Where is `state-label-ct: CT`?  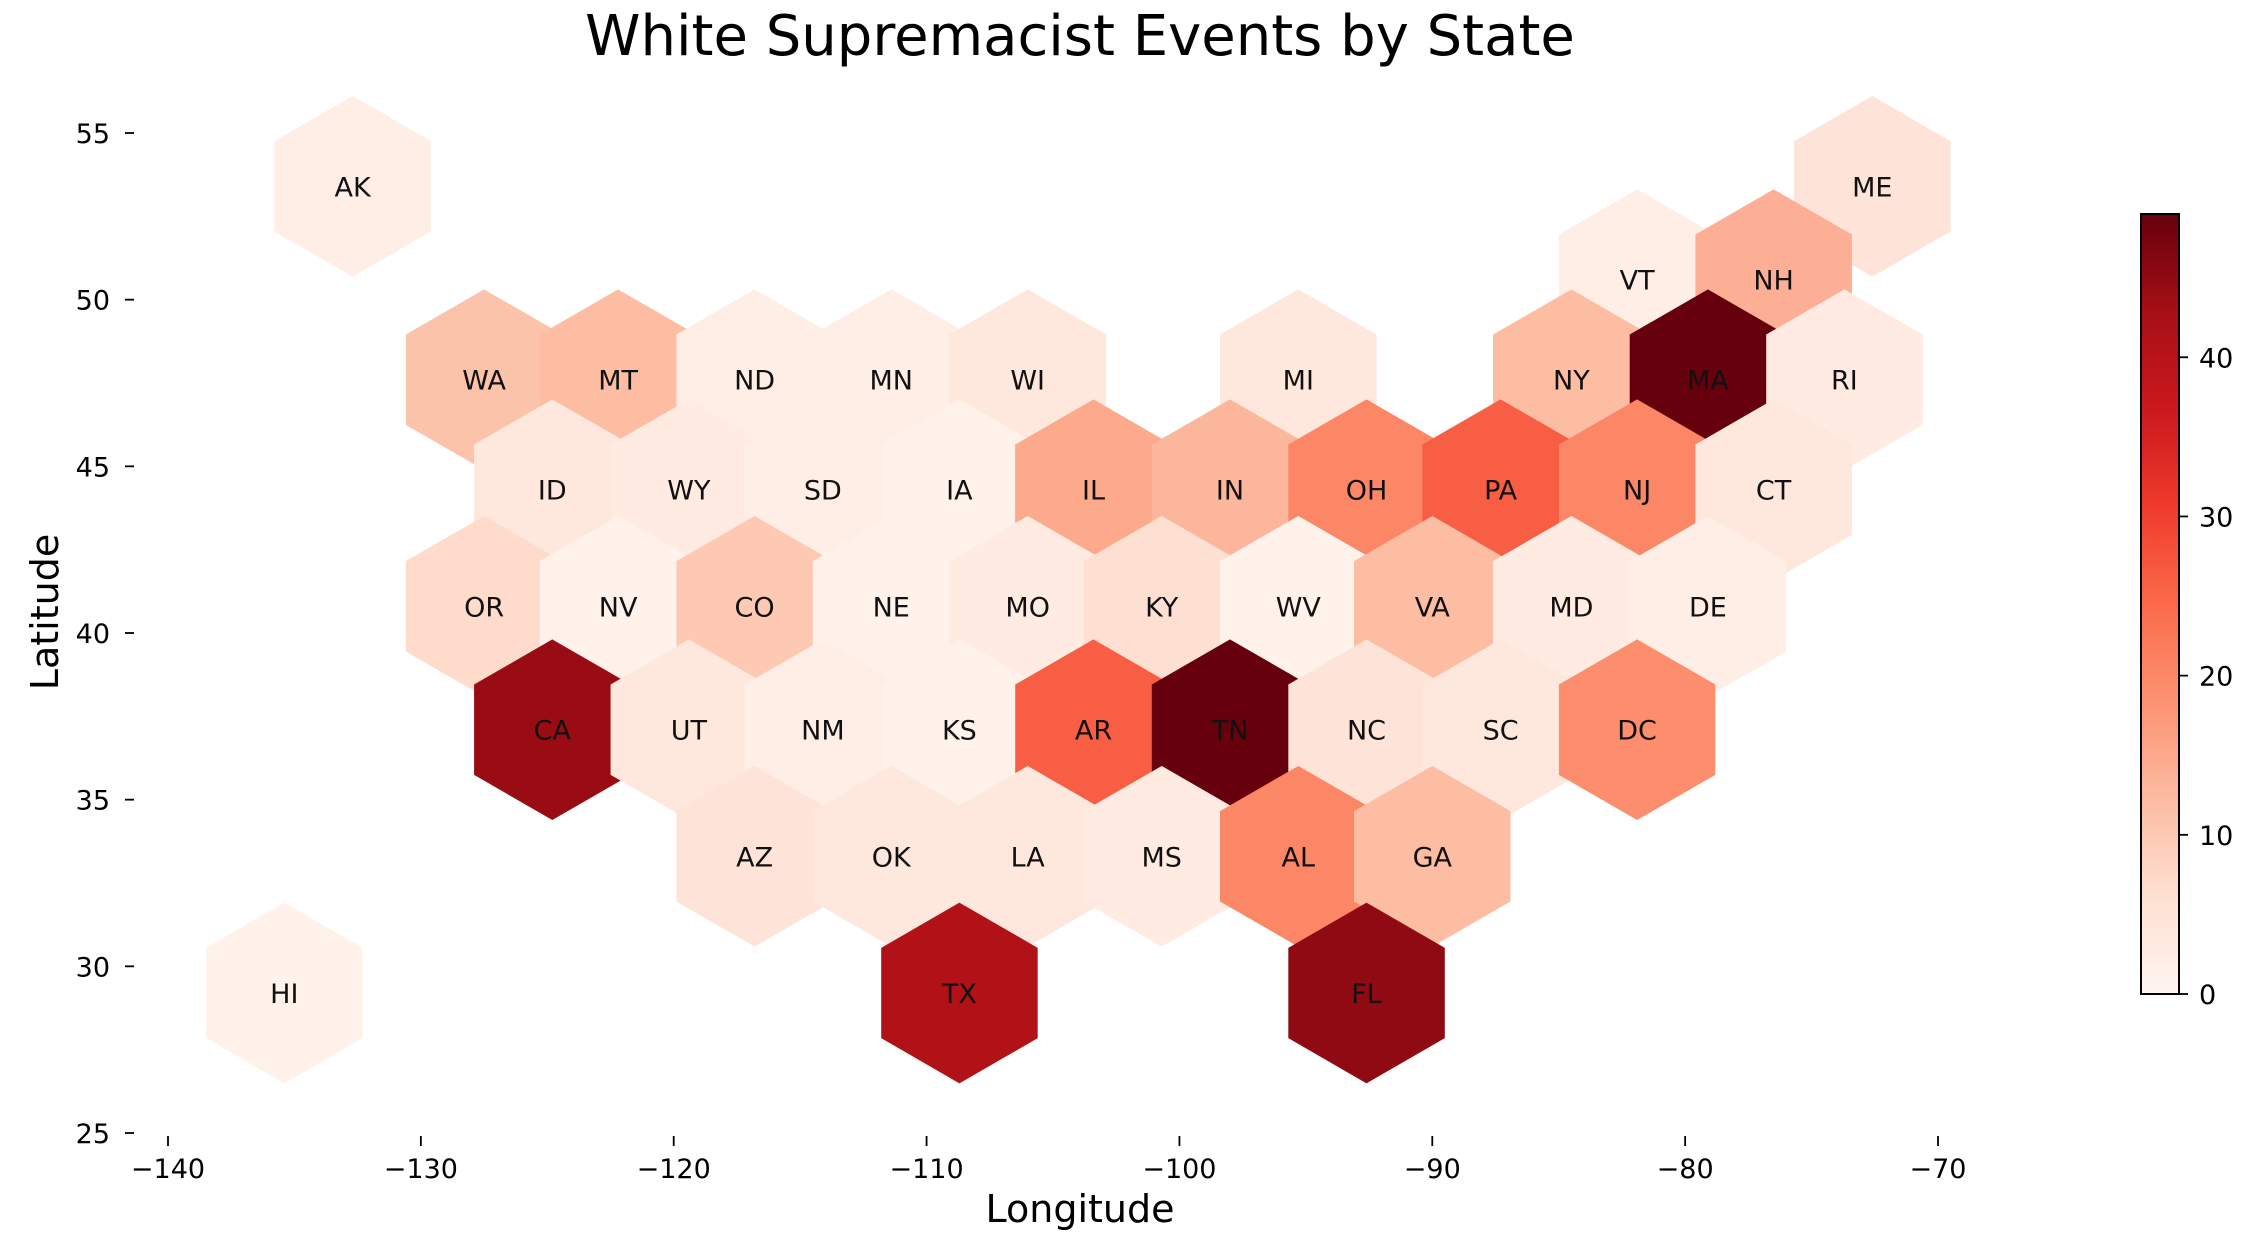
state-label-ct: CT is located at coordinates (1774, 491).